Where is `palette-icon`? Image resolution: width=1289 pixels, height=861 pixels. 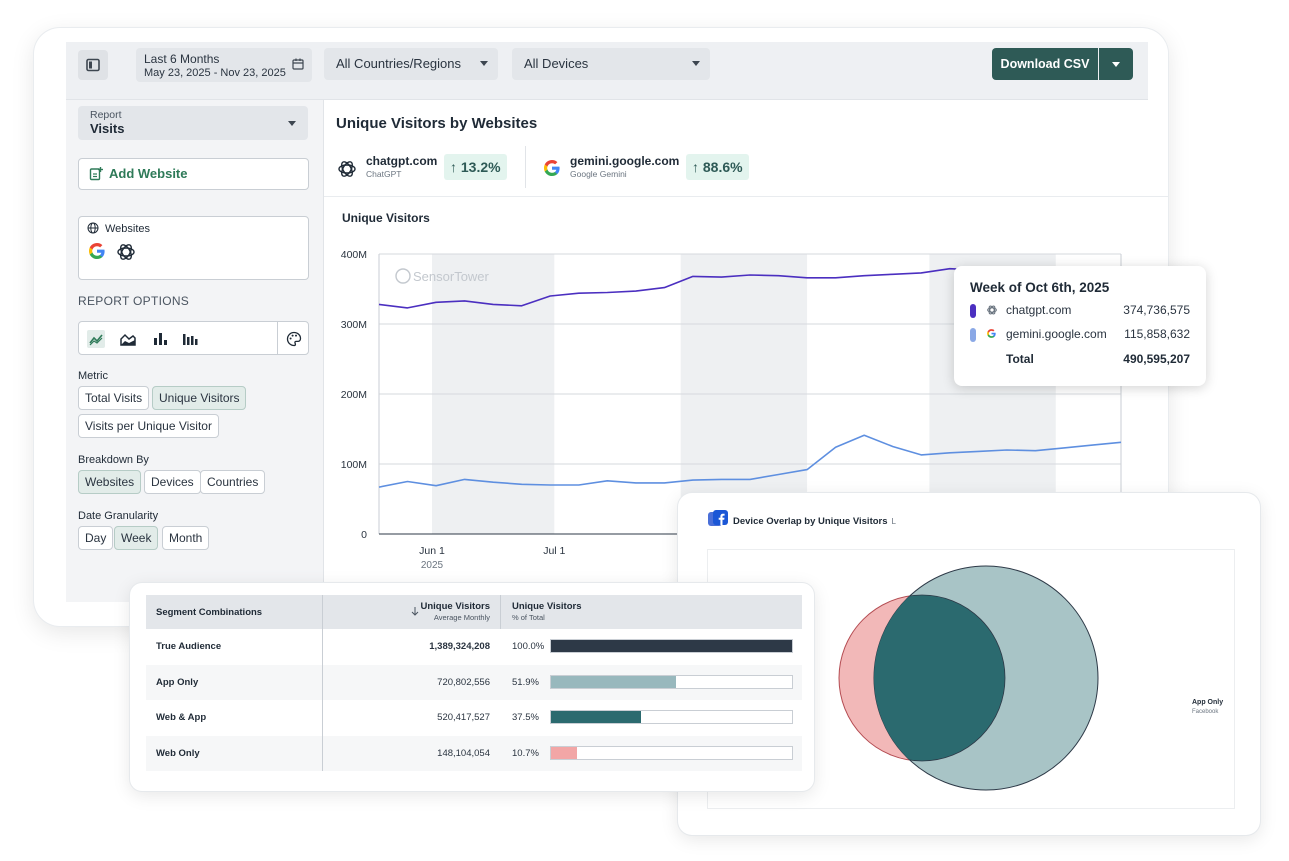 palette-icon is located at coordinates (294, 339).